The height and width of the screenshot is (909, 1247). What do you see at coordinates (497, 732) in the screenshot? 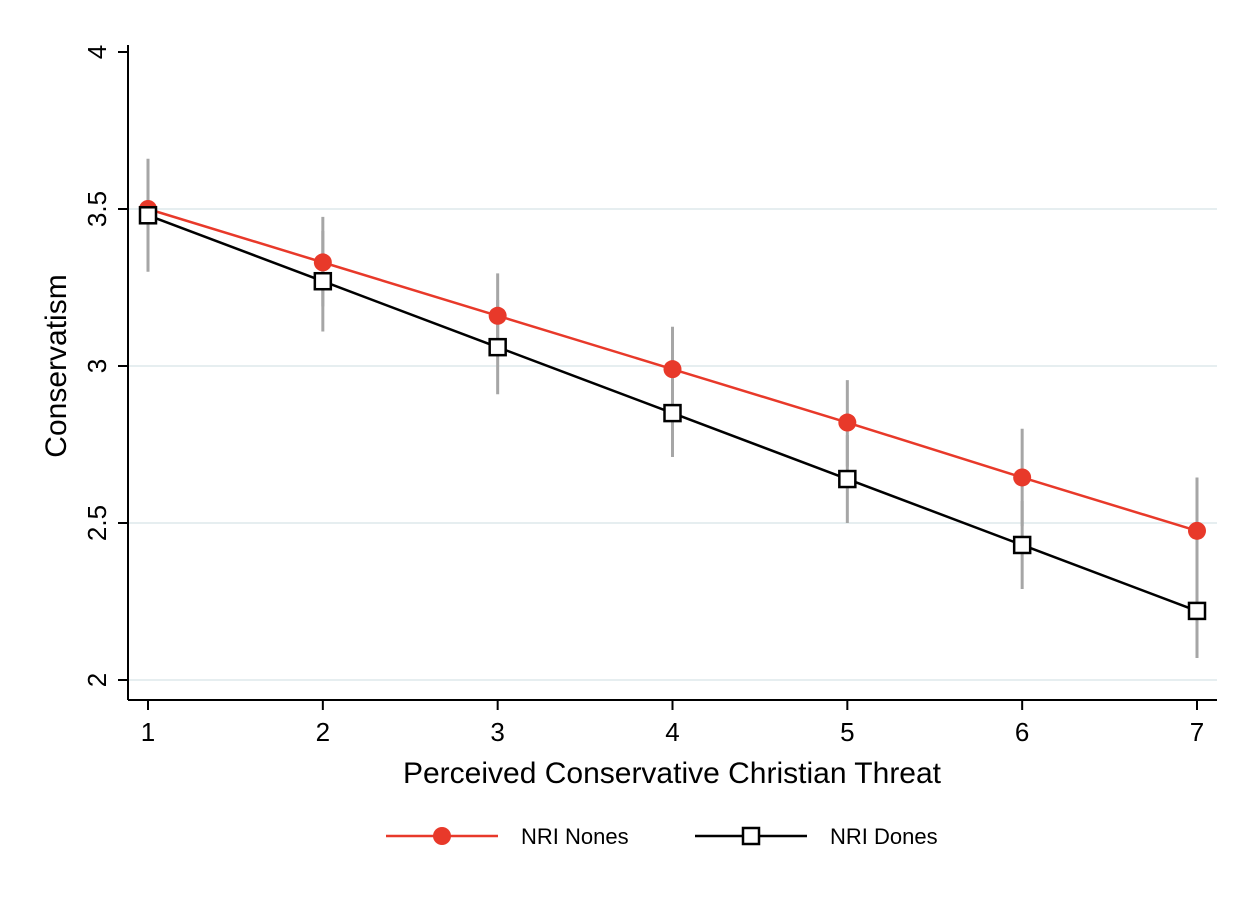
I see `x-tick-label: 3` at bounding box center [497, 732].